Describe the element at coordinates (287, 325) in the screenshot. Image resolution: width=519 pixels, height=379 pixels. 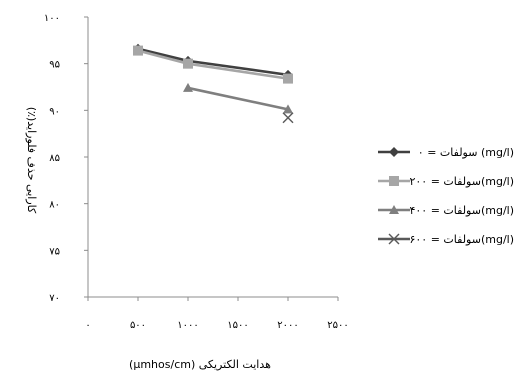
I see `x-tick-label: ۲۰۰۰` at that location.